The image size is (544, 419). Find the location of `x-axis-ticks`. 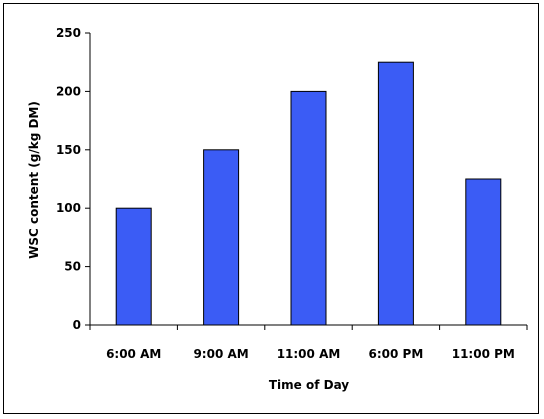

x-axis-ticks is located at coordinates (308, 327).